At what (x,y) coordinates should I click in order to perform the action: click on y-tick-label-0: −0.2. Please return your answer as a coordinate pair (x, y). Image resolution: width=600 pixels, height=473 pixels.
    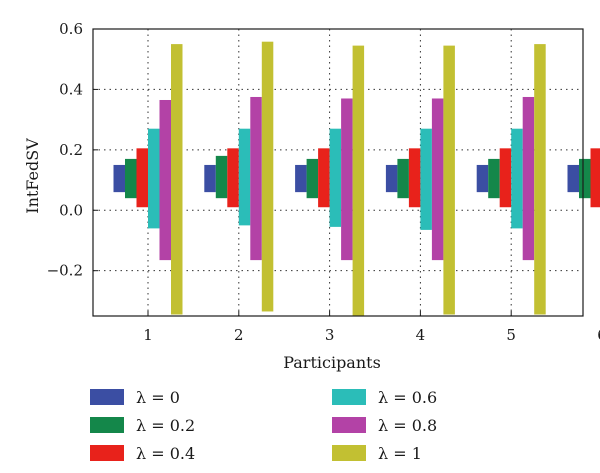
    Looking at the image, I should click on (65, 271).